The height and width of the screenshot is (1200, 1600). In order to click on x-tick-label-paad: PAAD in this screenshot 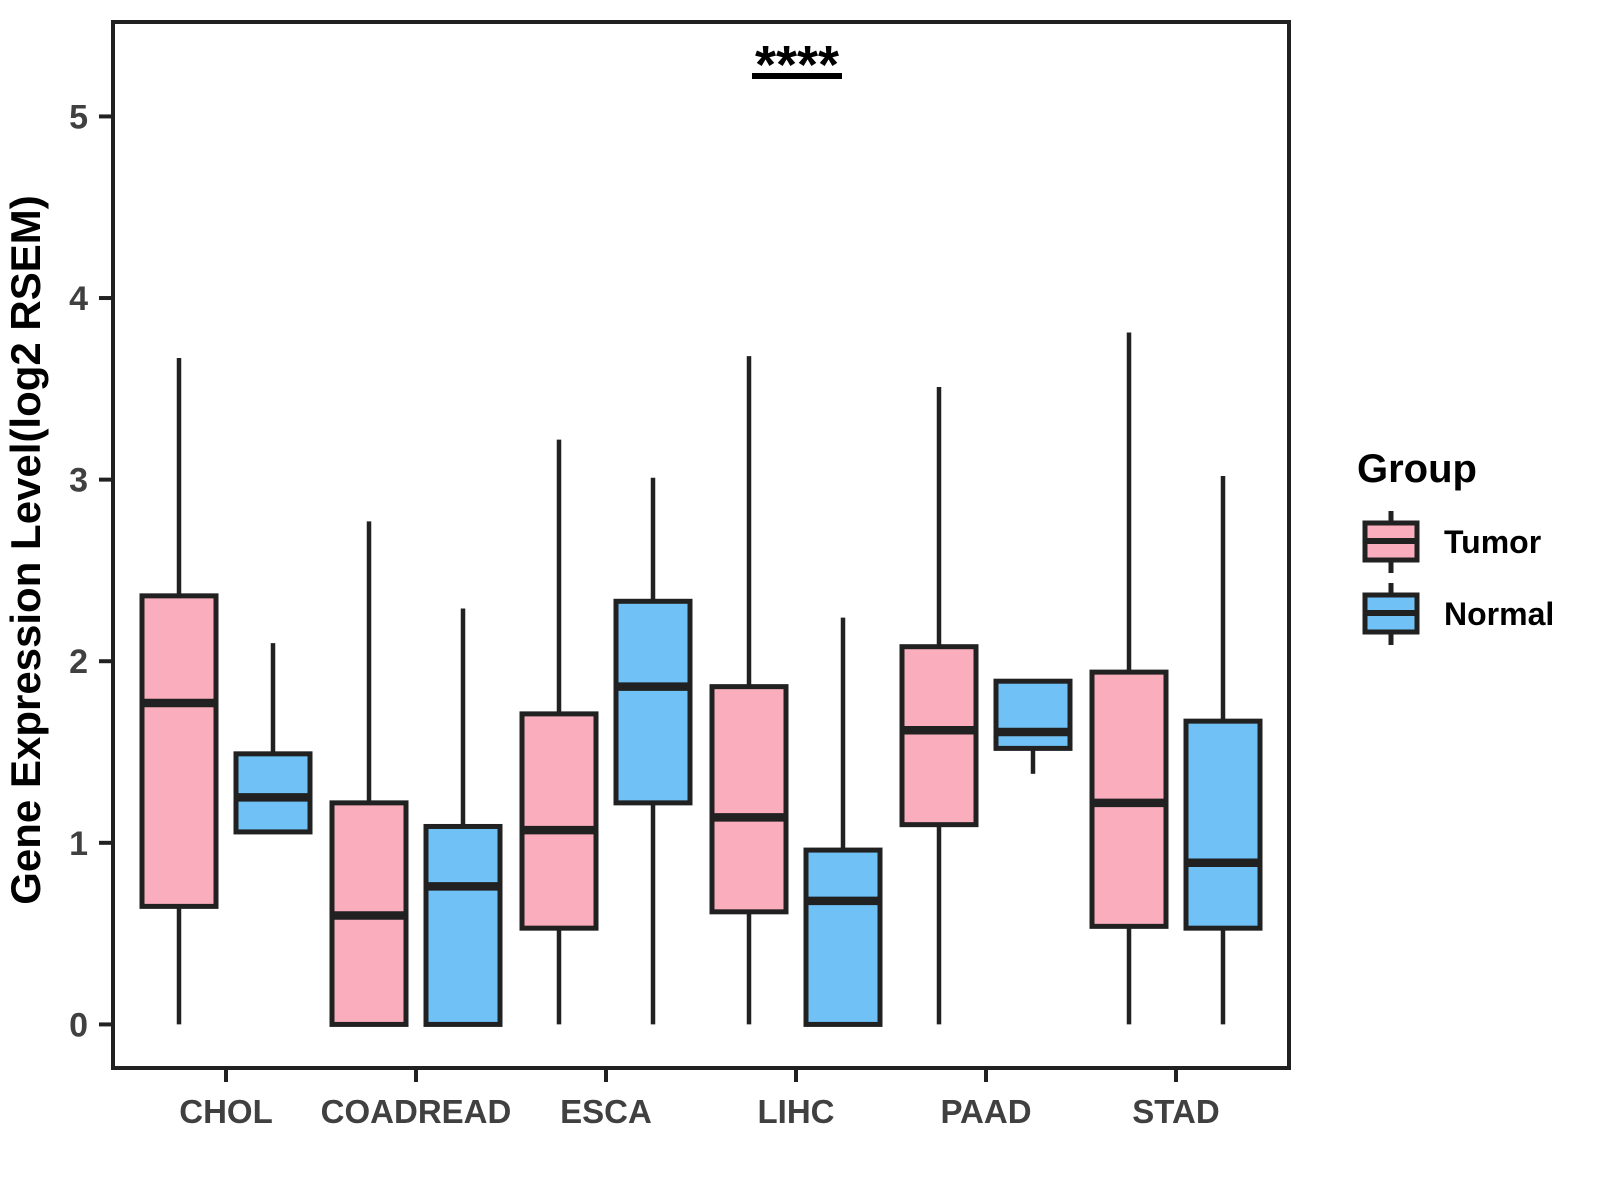, I will do `click(985, 1111)`.